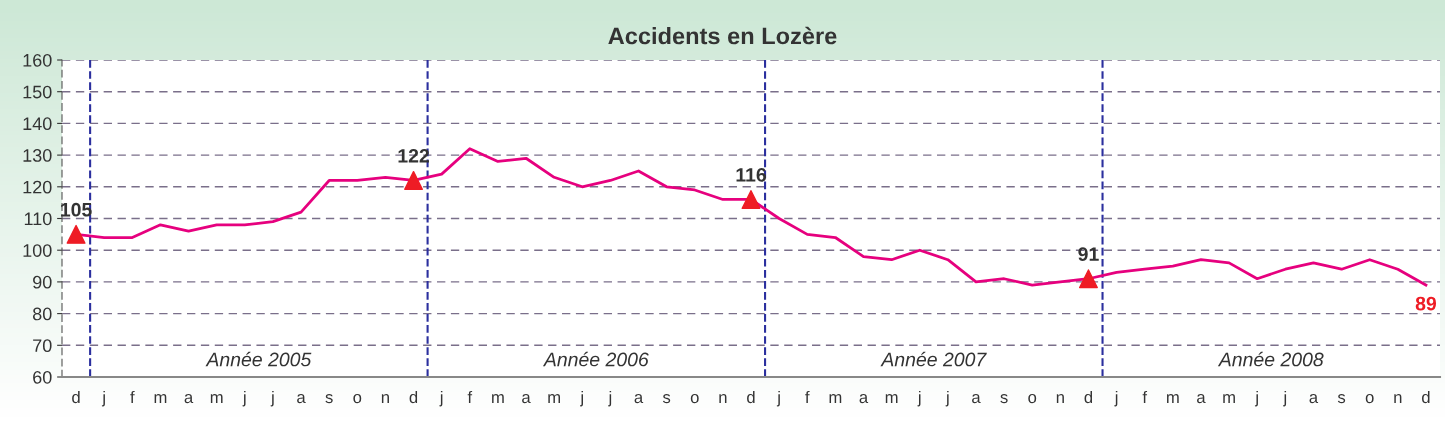  Describe the element at coordinates (258, 359) in the screenshot. I see `annotation: Année 2005` at that location.